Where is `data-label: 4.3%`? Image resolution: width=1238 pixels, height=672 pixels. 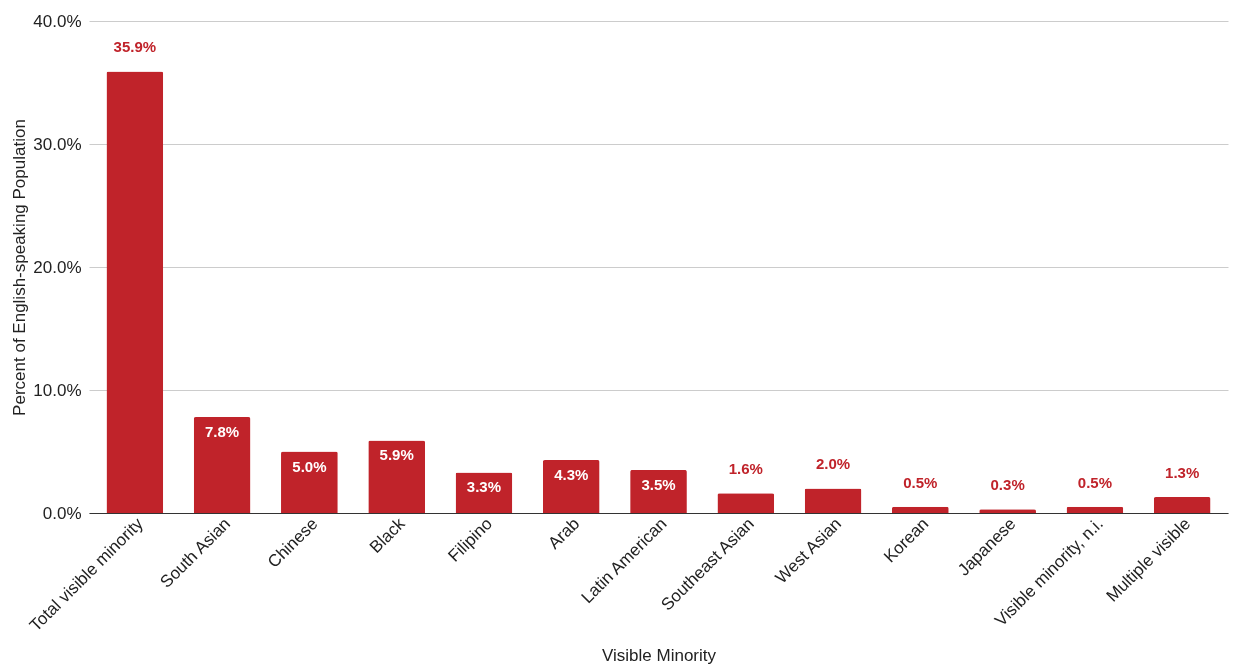 data-label: 4.3% is located at coordinates (571, 475).